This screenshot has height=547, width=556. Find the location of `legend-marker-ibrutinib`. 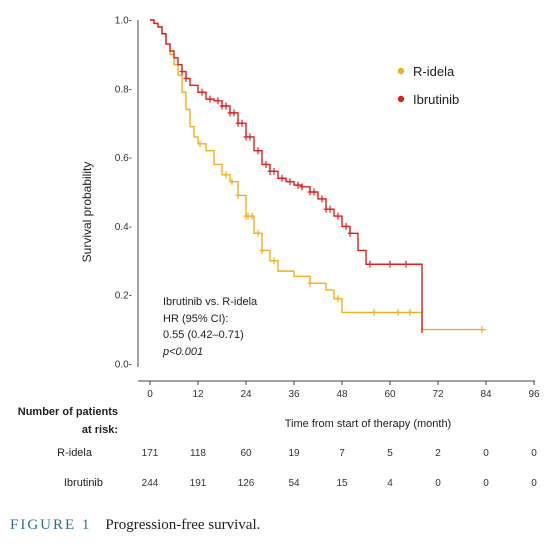

legend-marker-ibrutinib is located at coordinates (401, 99).